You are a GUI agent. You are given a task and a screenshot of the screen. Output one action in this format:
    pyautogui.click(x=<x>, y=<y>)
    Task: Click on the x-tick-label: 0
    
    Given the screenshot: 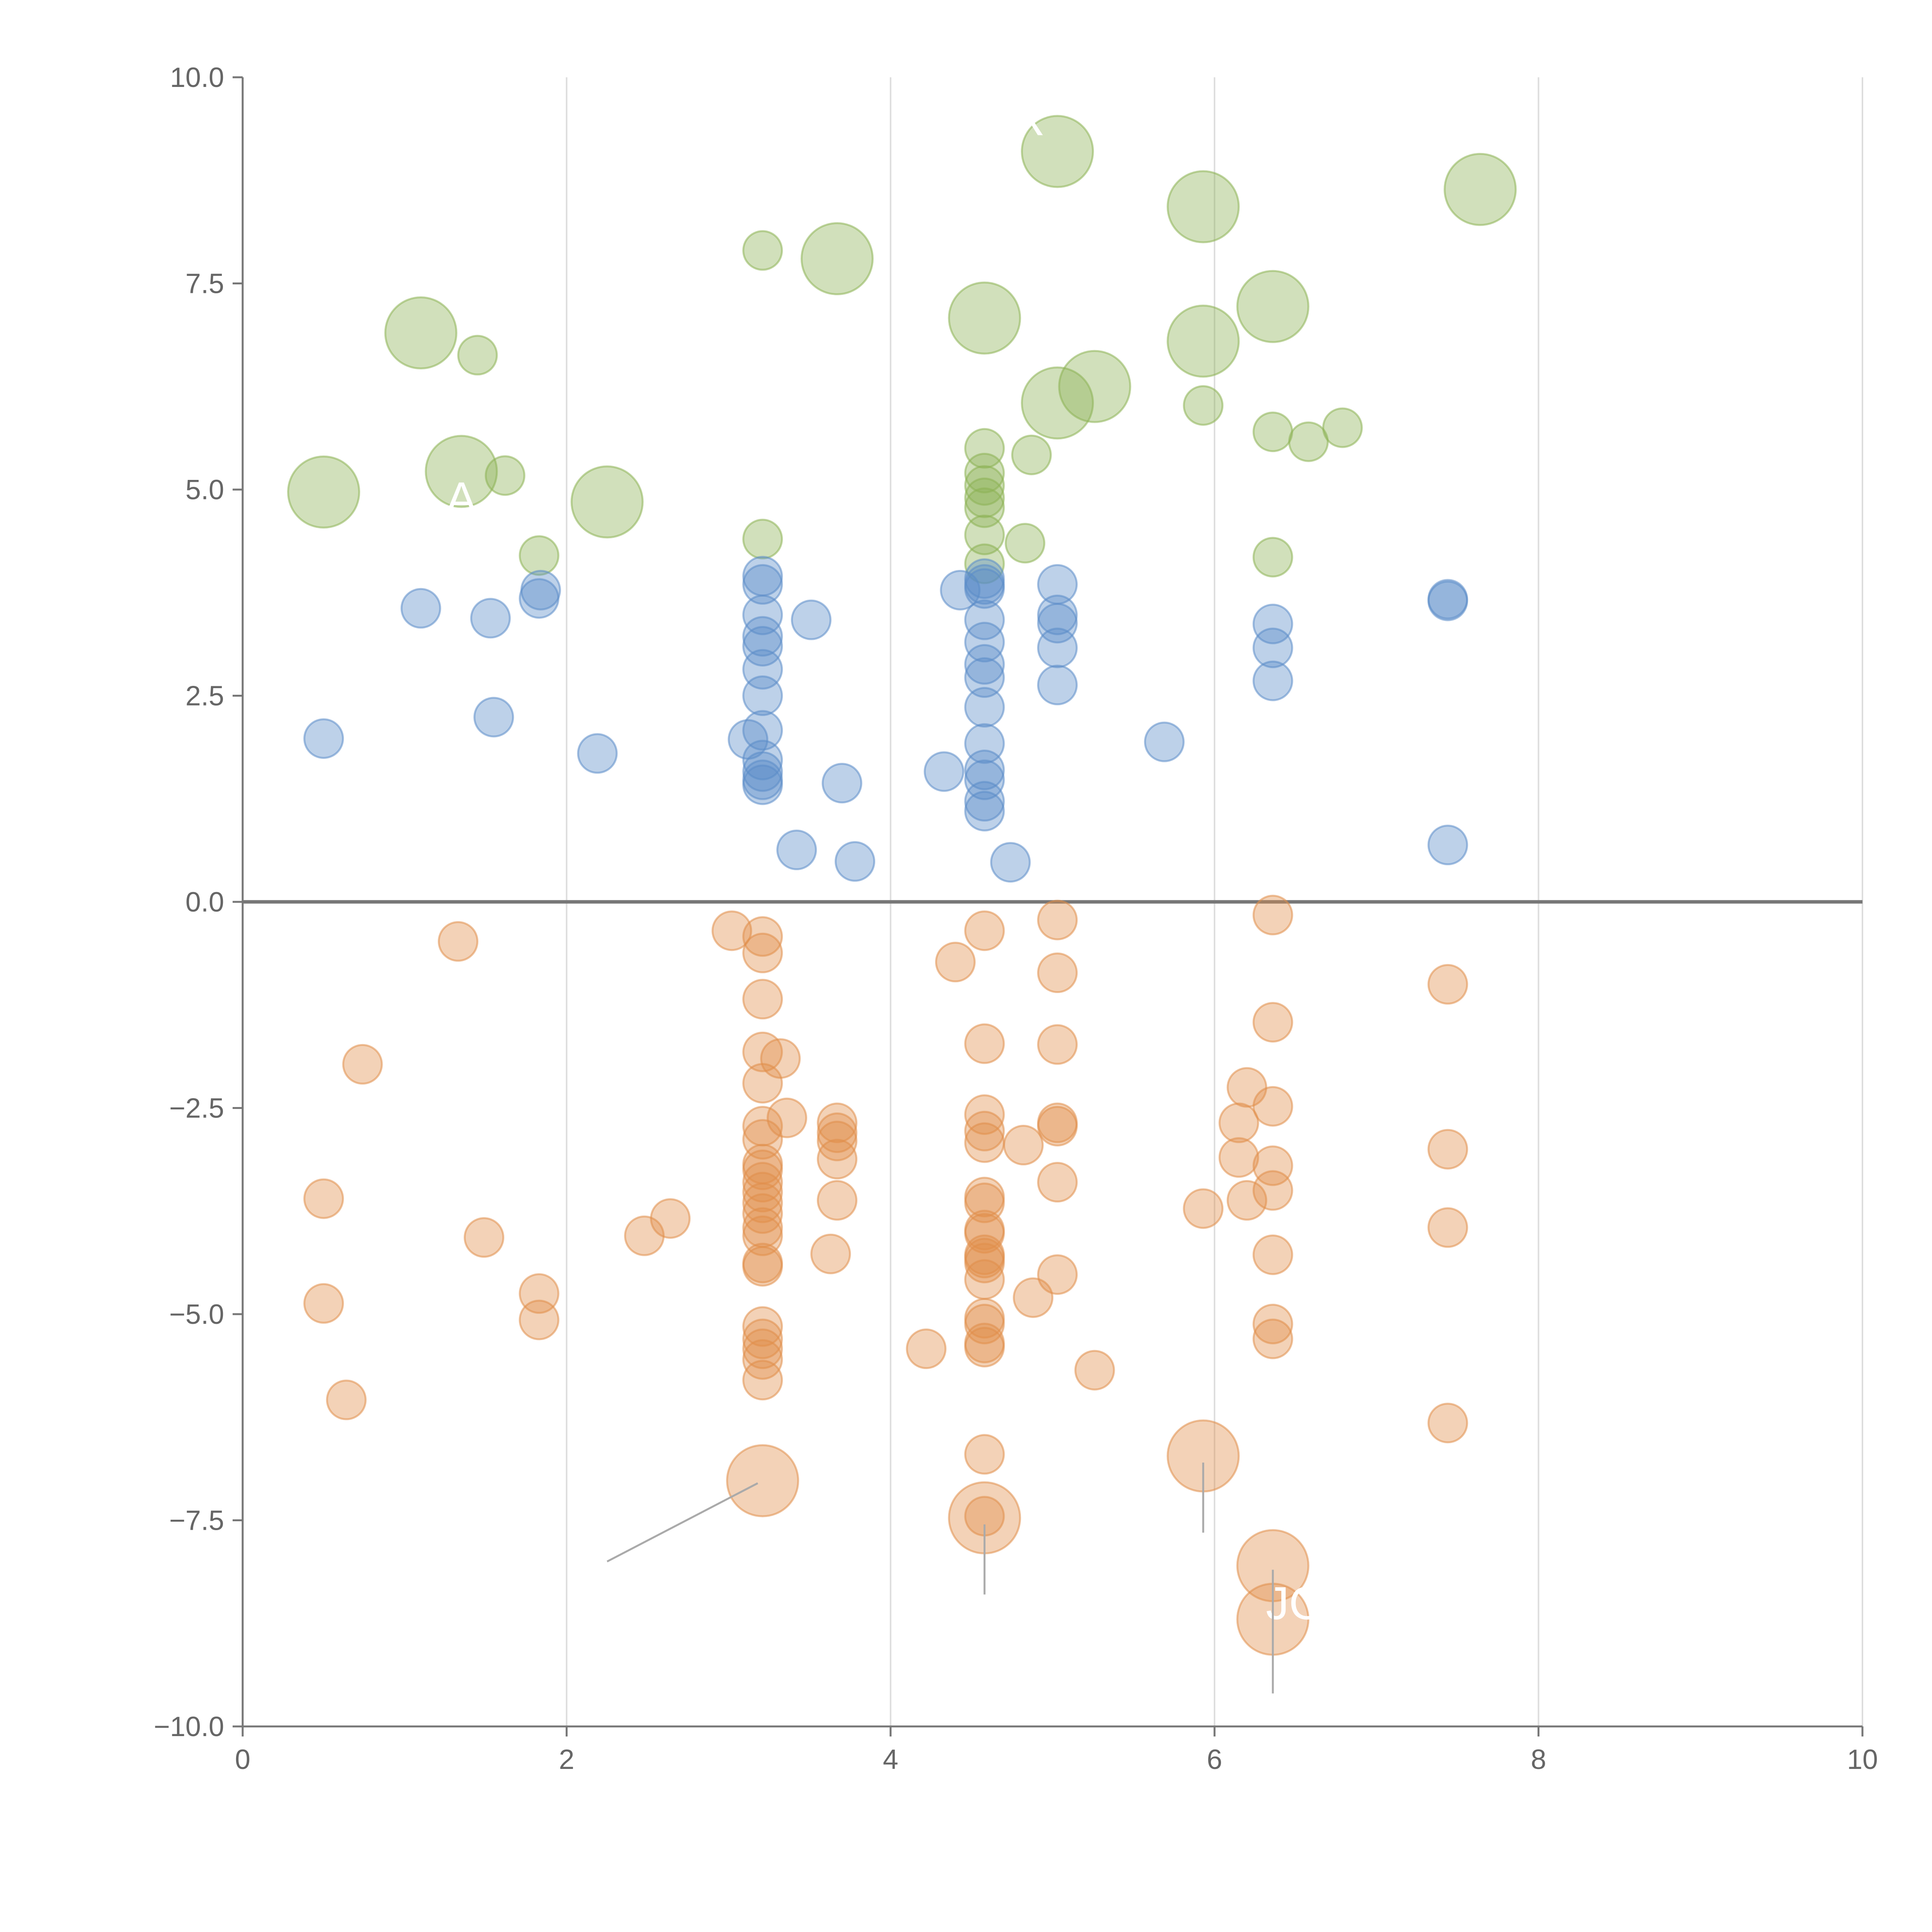 What is the action you would take?
    pyautogui.click(x=243, y=1759)
    